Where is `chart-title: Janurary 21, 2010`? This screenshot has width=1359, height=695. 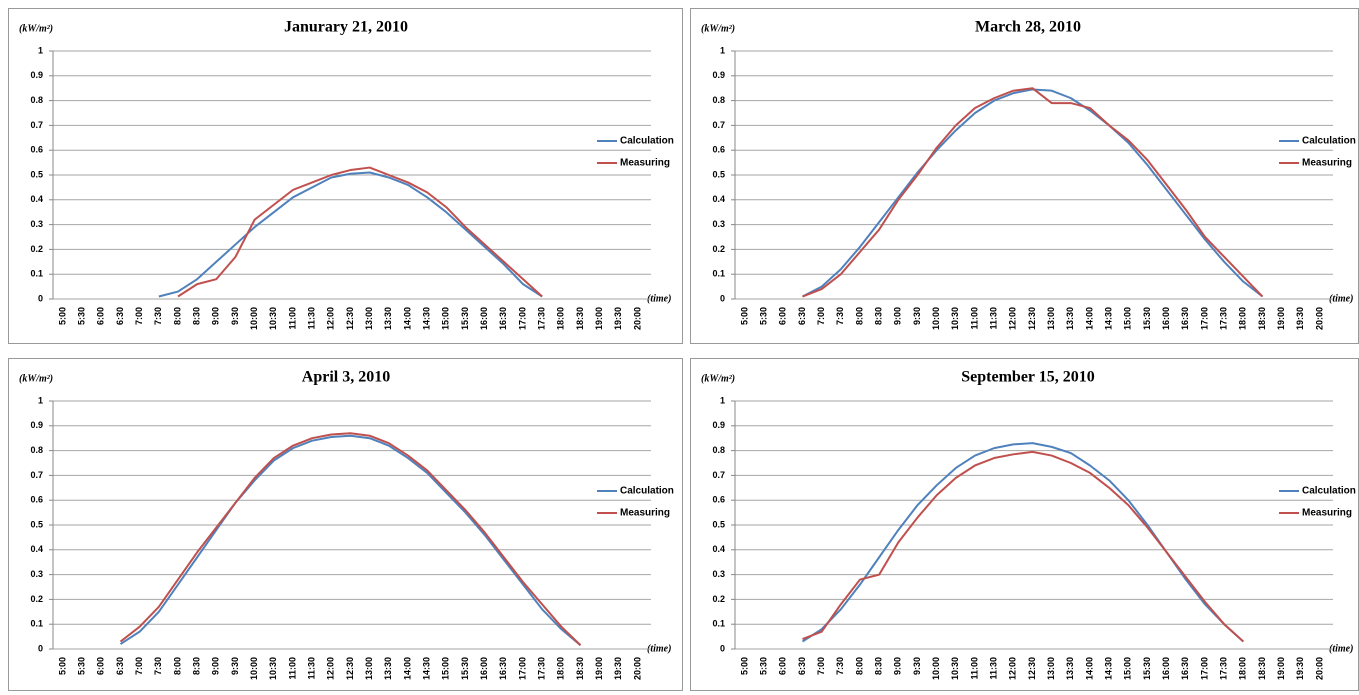 chart-title: Janurary 21, 2010 is located at coordinates (346, 27).